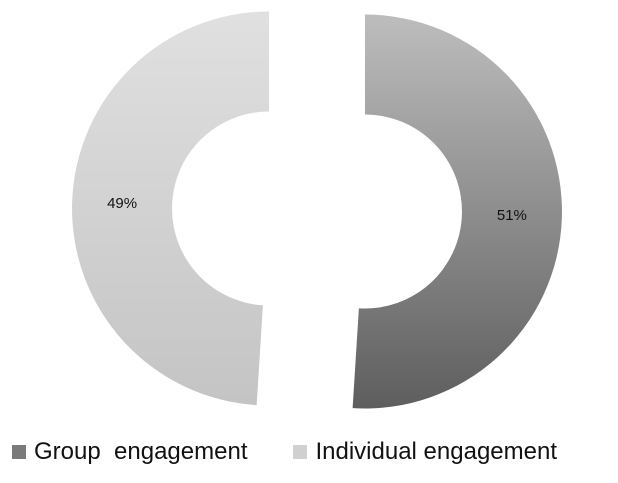  I want to click on legend-label-group: Group engagement, so click(141, 451).